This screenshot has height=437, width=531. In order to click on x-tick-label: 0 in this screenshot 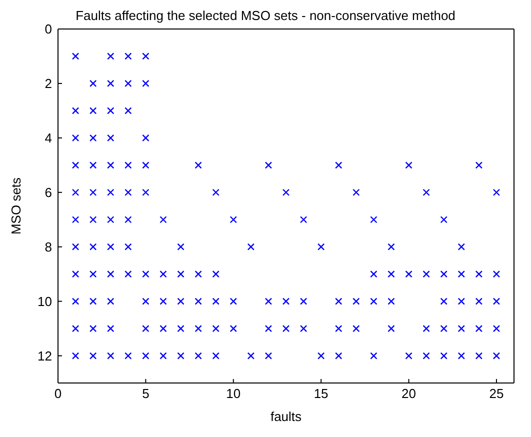, I will do `click(58, 394)`.